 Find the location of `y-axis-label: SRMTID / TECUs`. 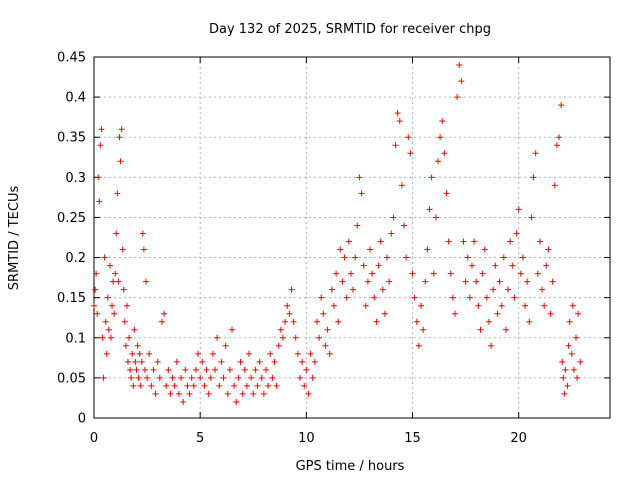

y-axis-label: SRMTID / TECUs is located at coordinates (14, 238).